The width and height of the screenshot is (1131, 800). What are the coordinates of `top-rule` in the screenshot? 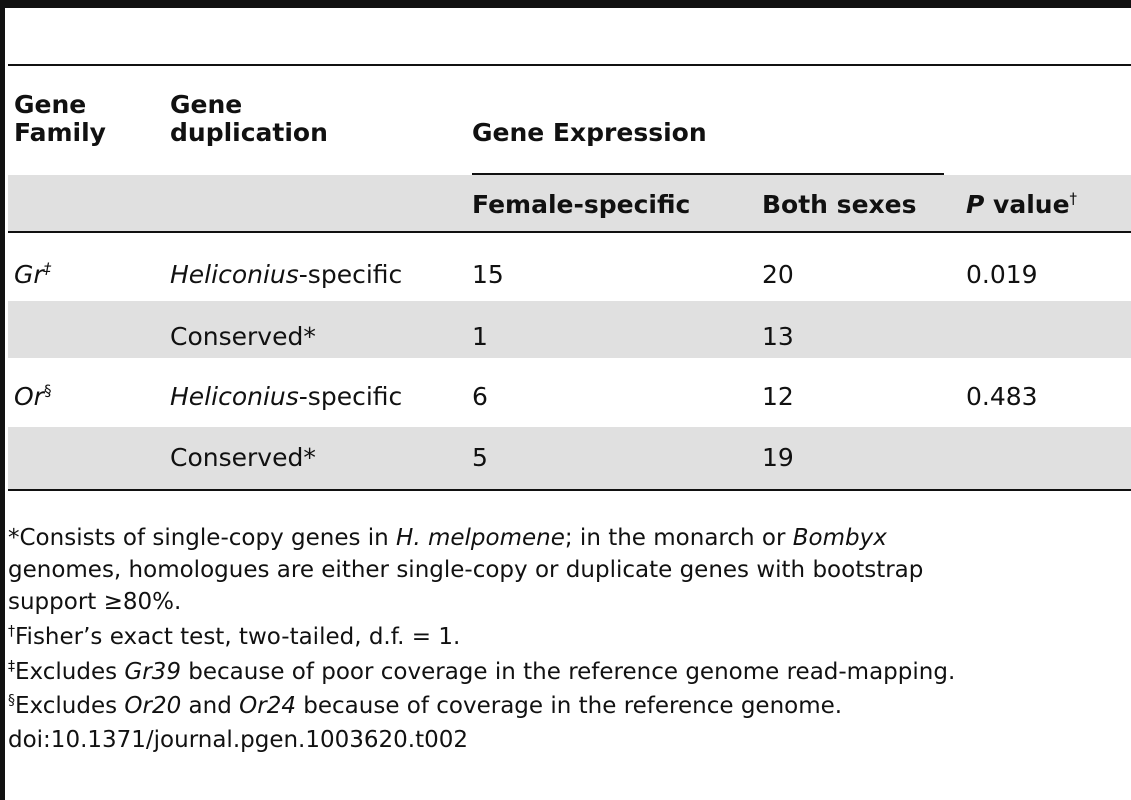 It's located at (565, 4).